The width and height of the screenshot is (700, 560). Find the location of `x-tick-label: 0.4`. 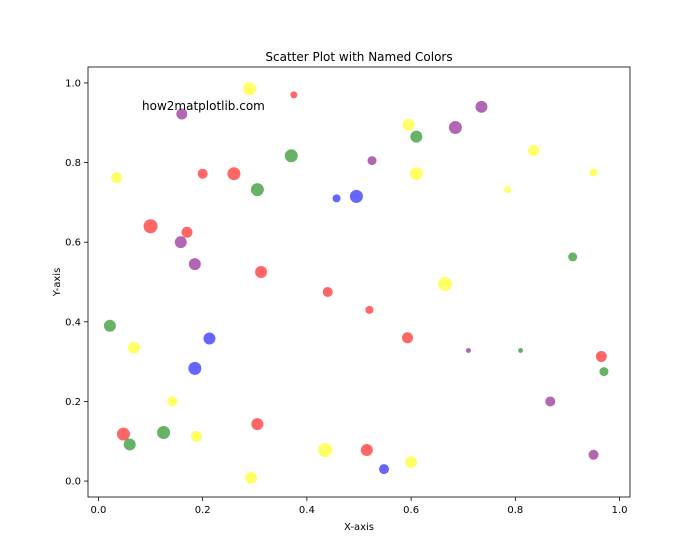

x-tick-label: 0.4 is located at coordinates (307, 510).